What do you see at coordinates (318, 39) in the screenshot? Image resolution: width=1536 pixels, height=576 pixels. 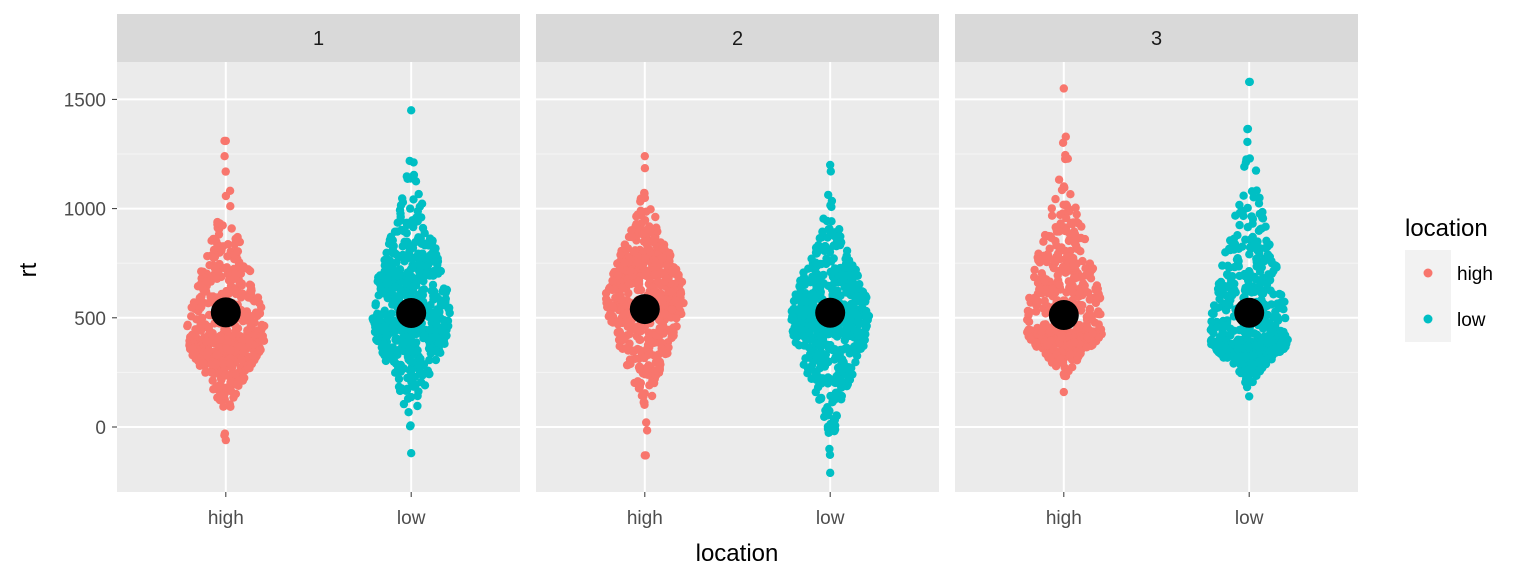 I see `facet-strip-label: 1` at bounding box center [318, 39].